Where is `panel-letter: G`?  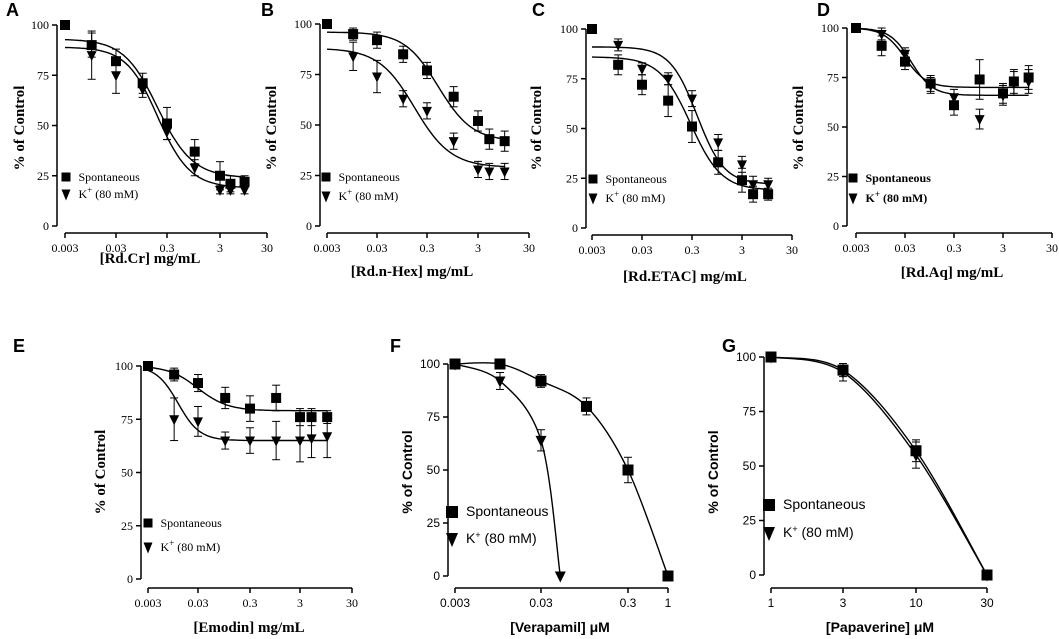 panel-letter: G is located at coordinates (729, 346).